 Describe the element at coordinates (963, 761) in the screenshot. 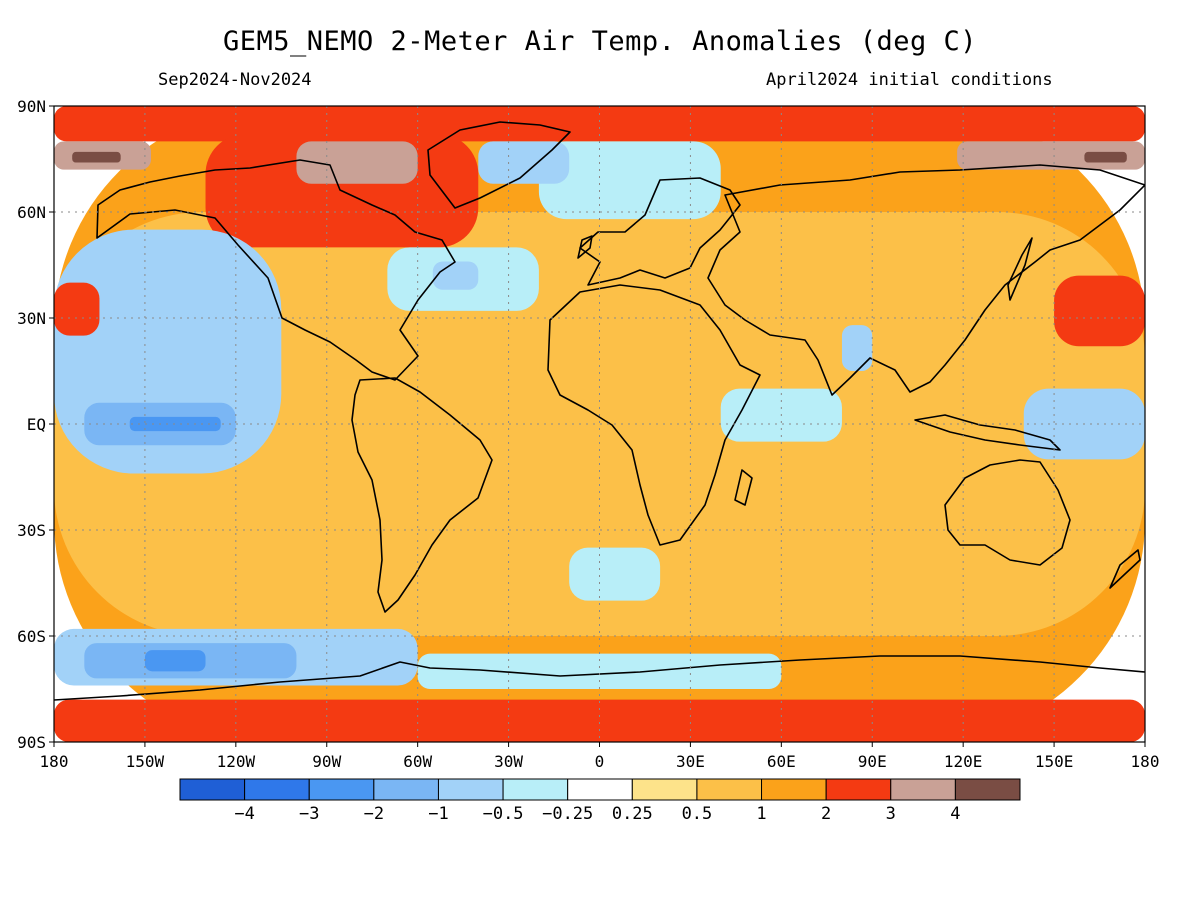

I see `lon-tick-label: 120E` at that location.